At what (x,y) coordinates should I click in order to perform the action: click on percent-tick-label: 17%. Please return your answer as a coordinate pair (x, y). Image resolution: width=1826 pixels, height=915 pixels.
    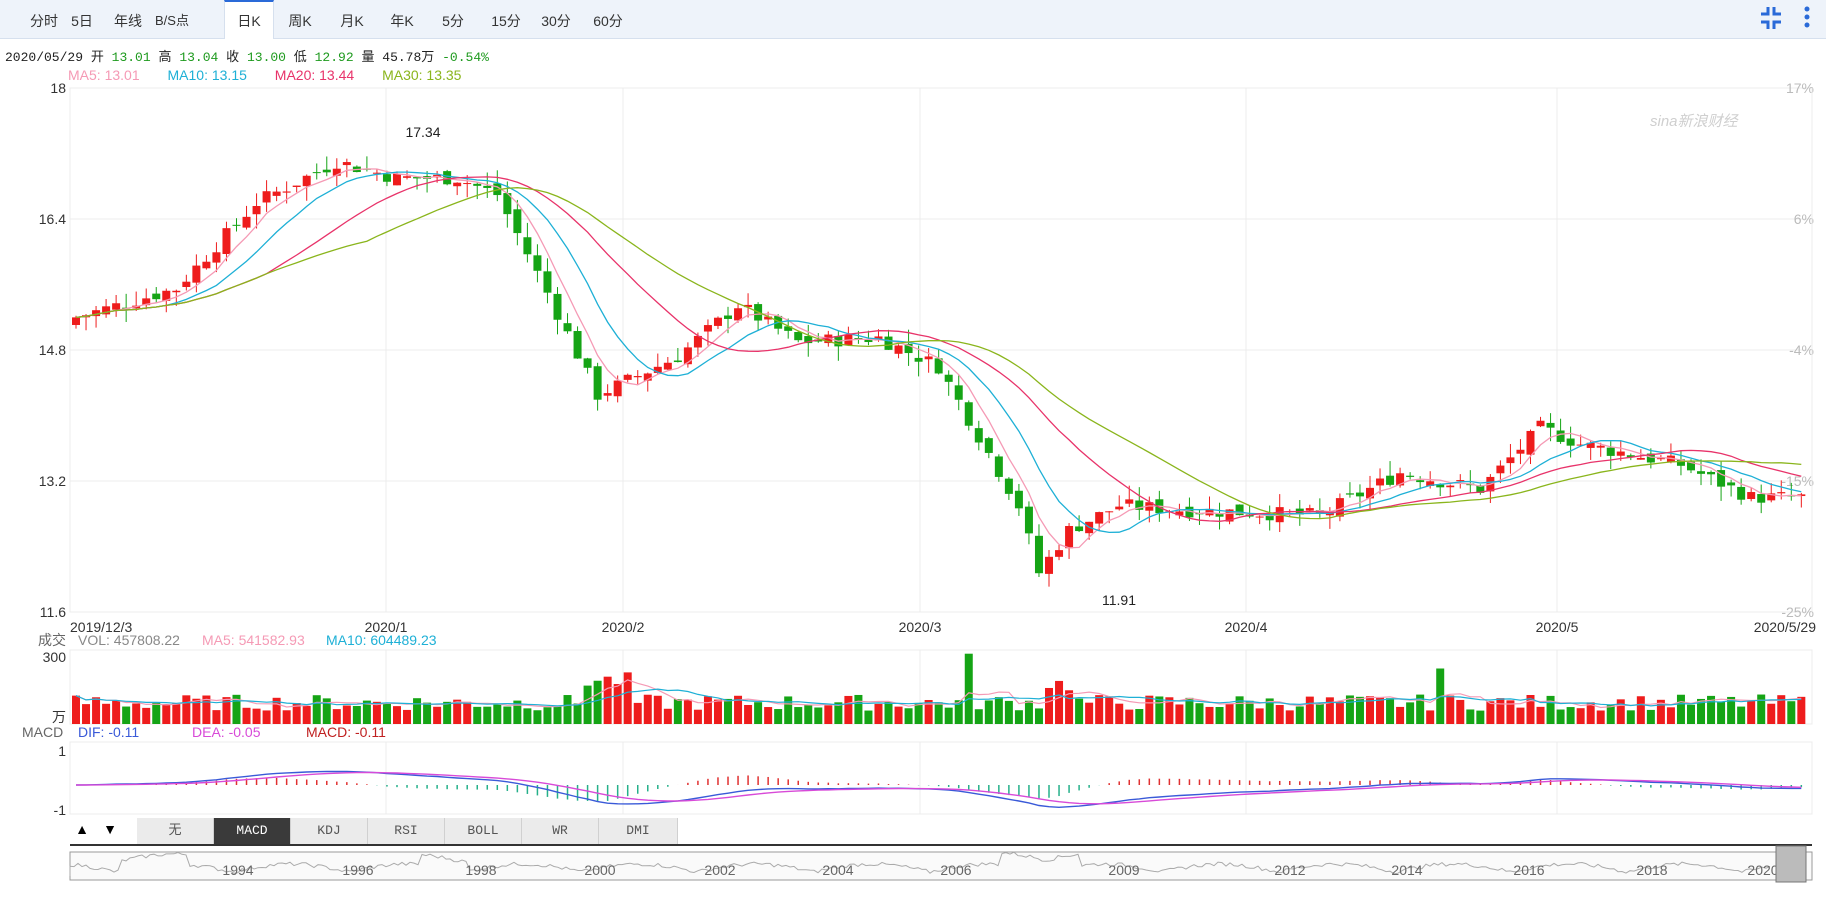
    Looking at the image, I should click on (1800, 88).